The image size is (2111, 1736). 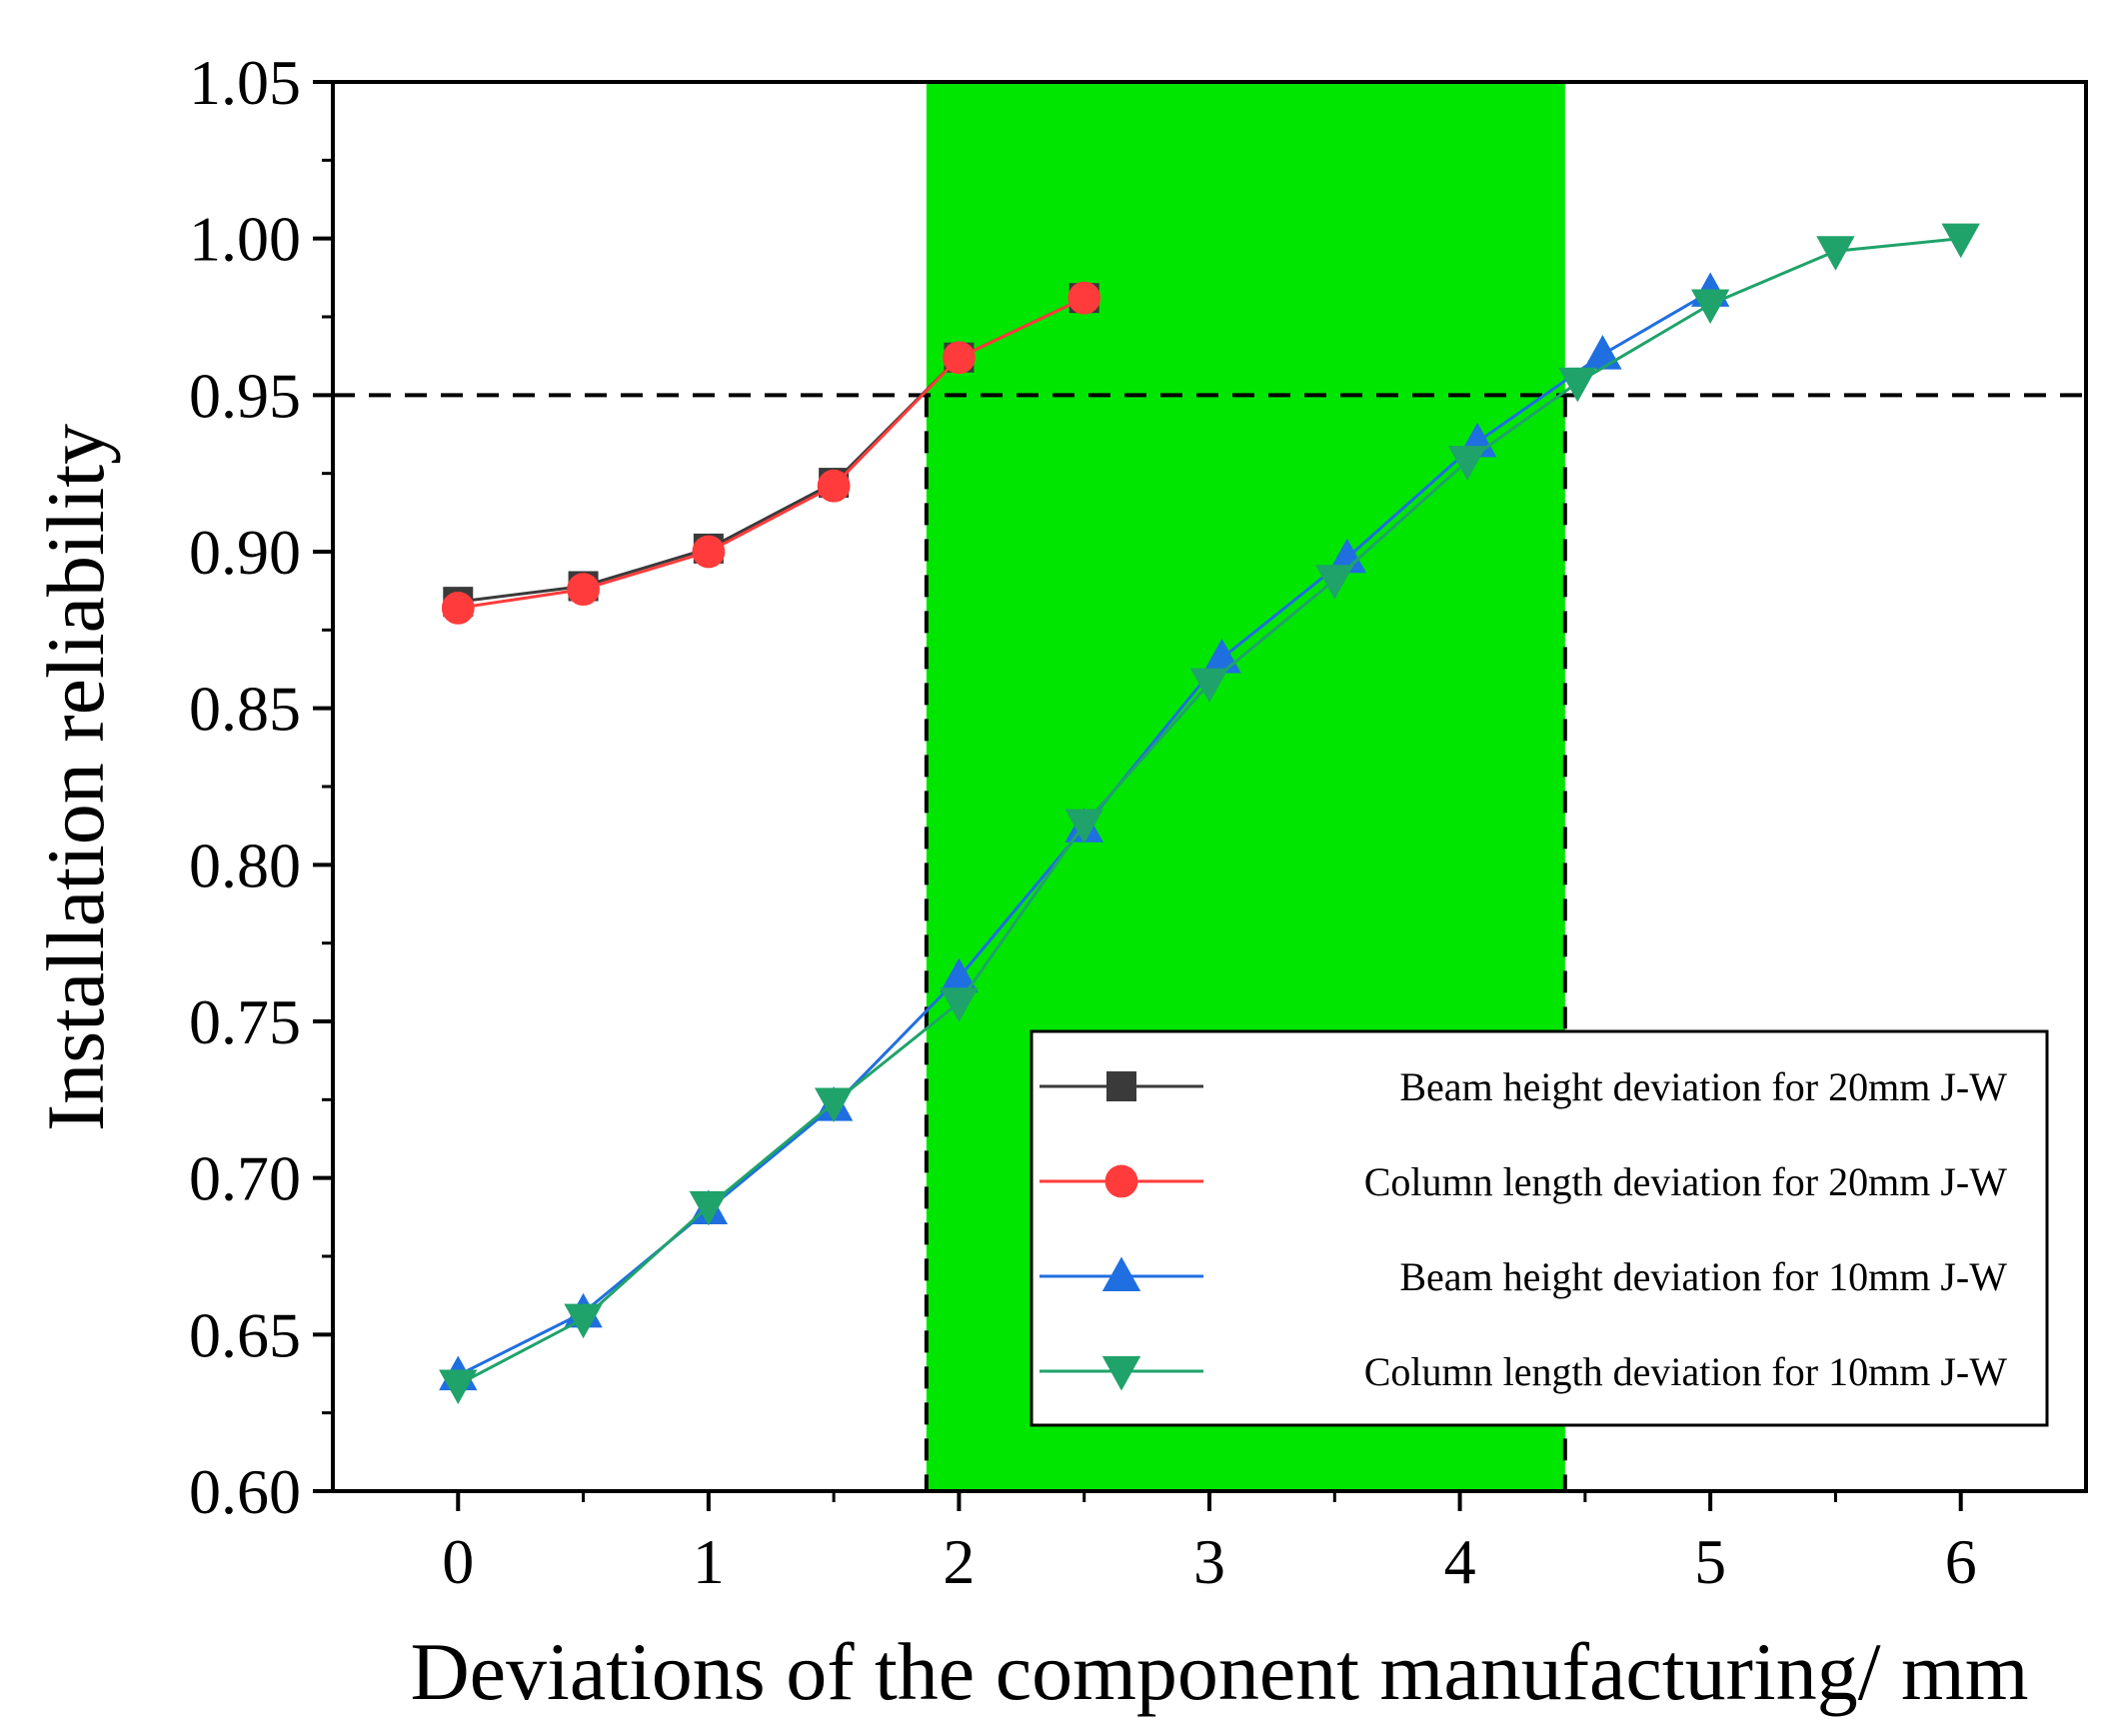 What do you see at coordinates (245, 1021) in the screenshot?
I see `y-tick-label-3: 0.75` at bounding box center [245, 1021].